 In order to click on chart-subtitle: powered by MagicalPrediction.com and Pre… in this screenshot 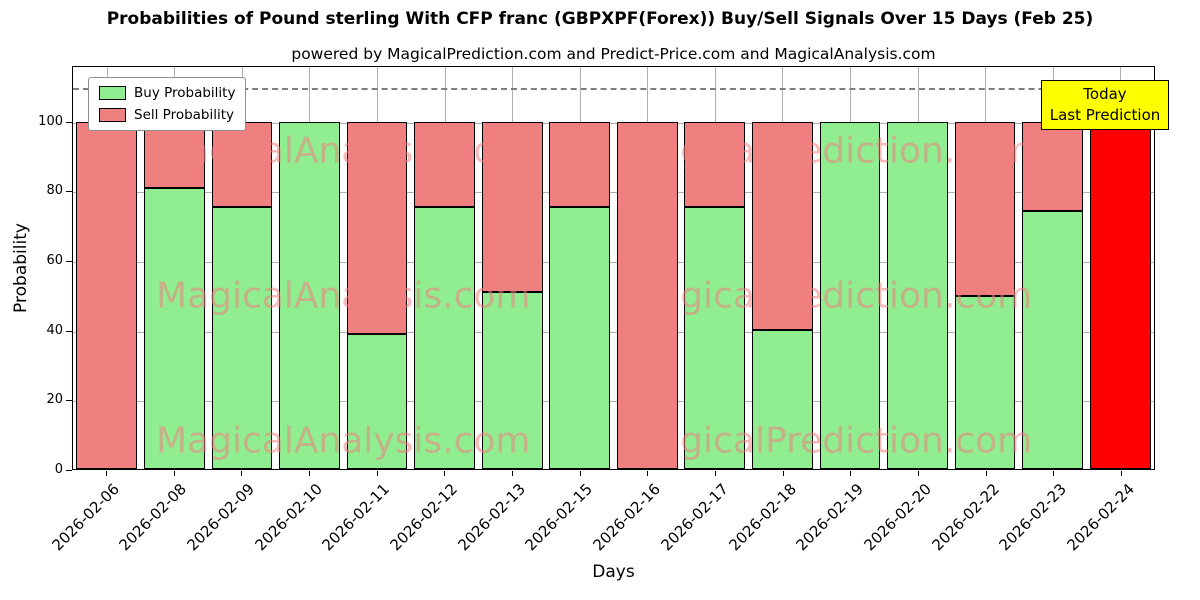, I will do `click(613, 54)`.